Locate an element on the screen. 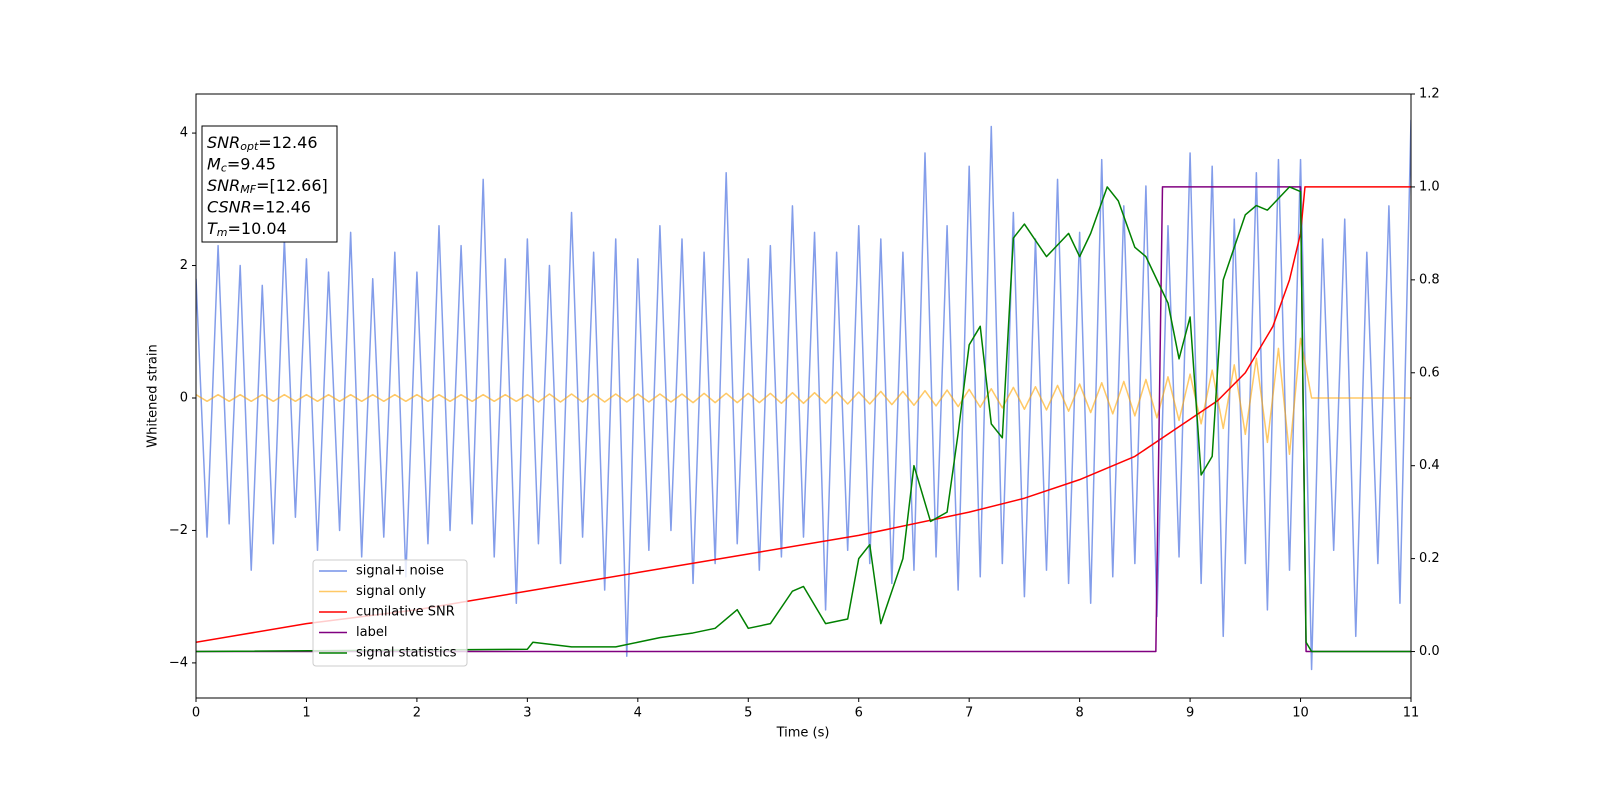  annotation-line: Mc=9.45 is located at coordinates (241, 164).